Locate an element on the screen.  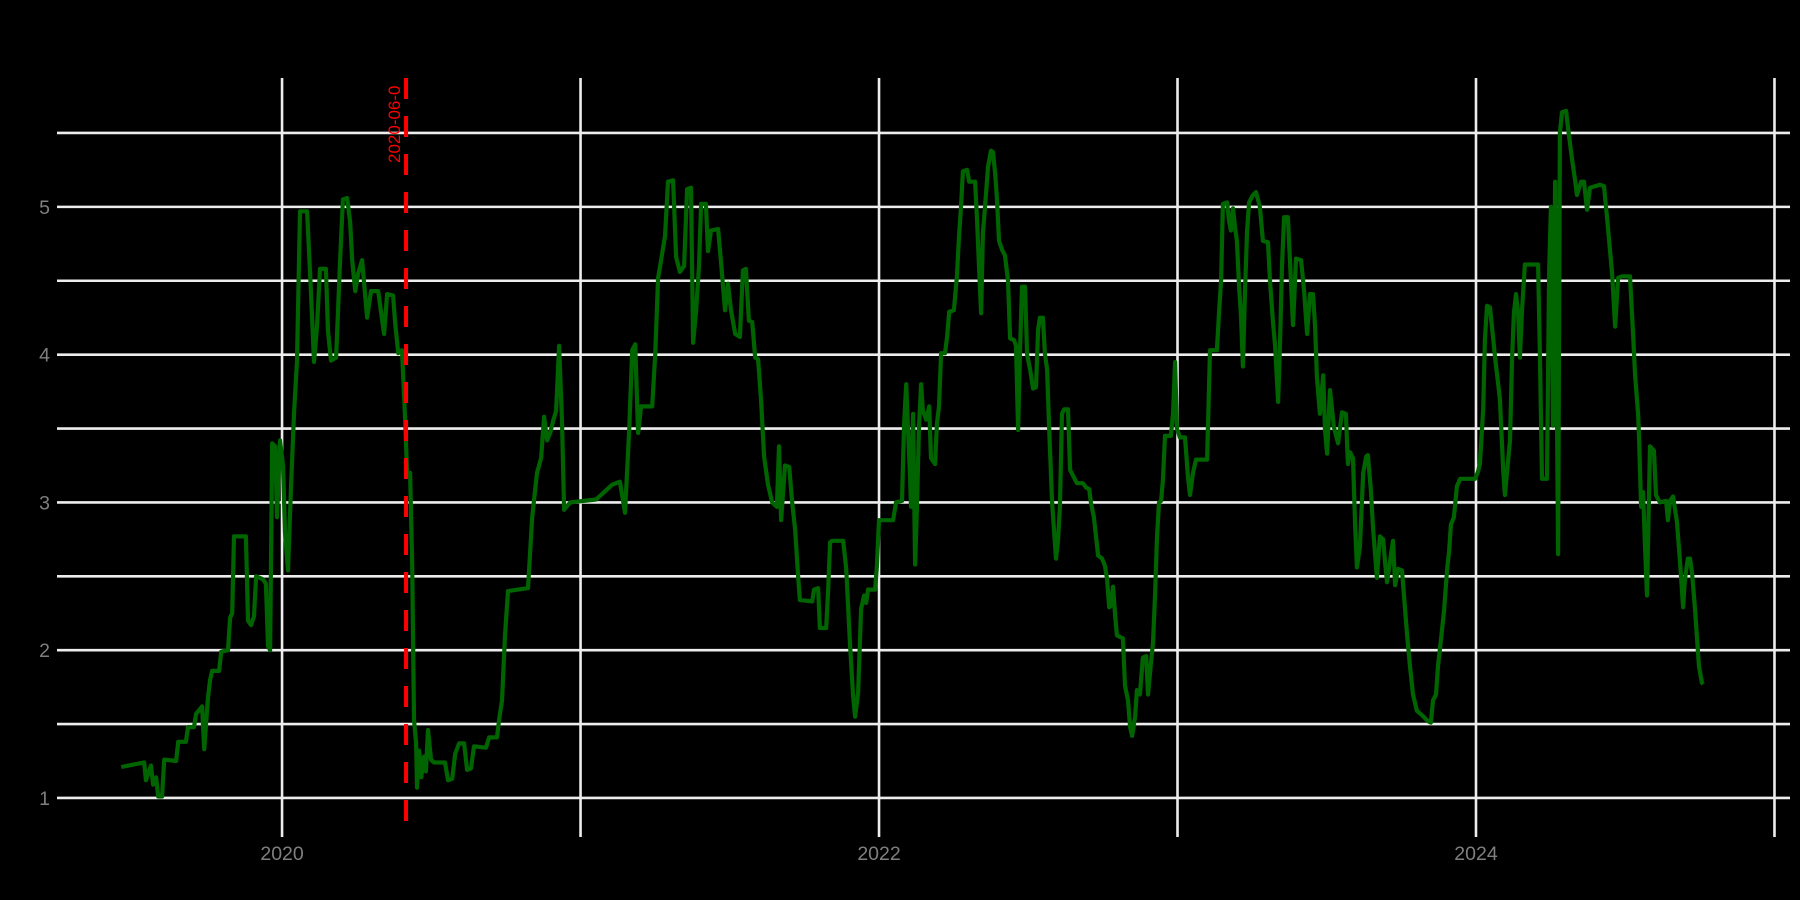
y-tick-label: 5 is located at coordinates (44, 208).